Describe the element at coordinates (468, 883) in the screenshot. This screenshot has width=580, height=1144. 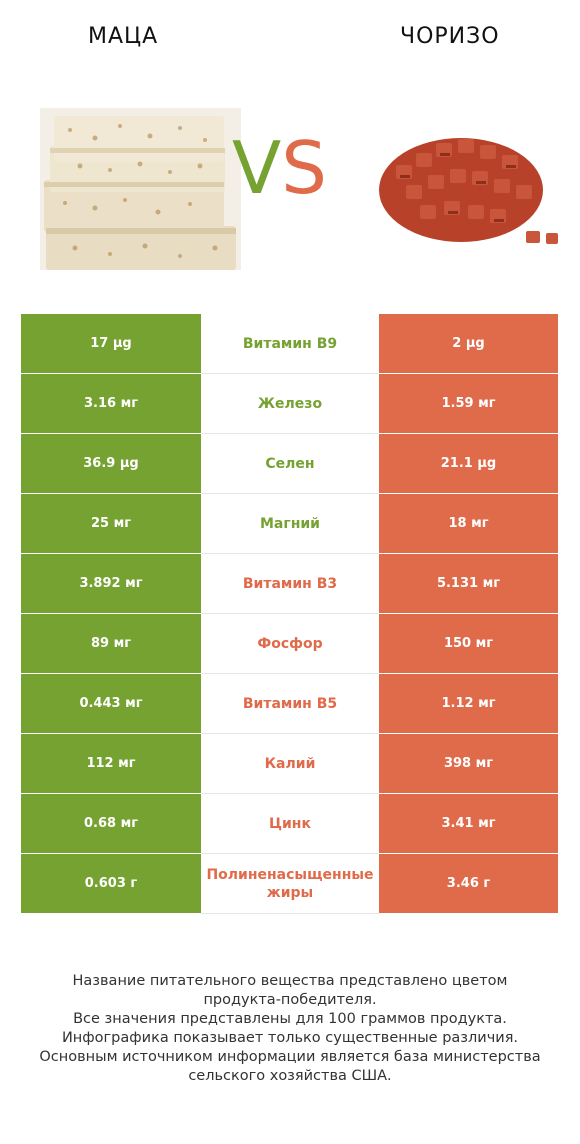
I see `right-value: 3.46 г` at that location.